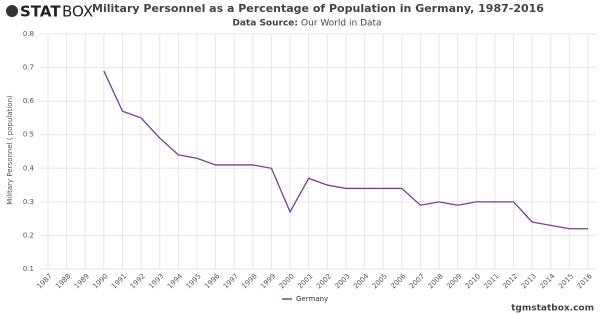  Describe the element at coordinates (491, 281) in the screenshot. I see `x-tick-label: 2011` at that location.